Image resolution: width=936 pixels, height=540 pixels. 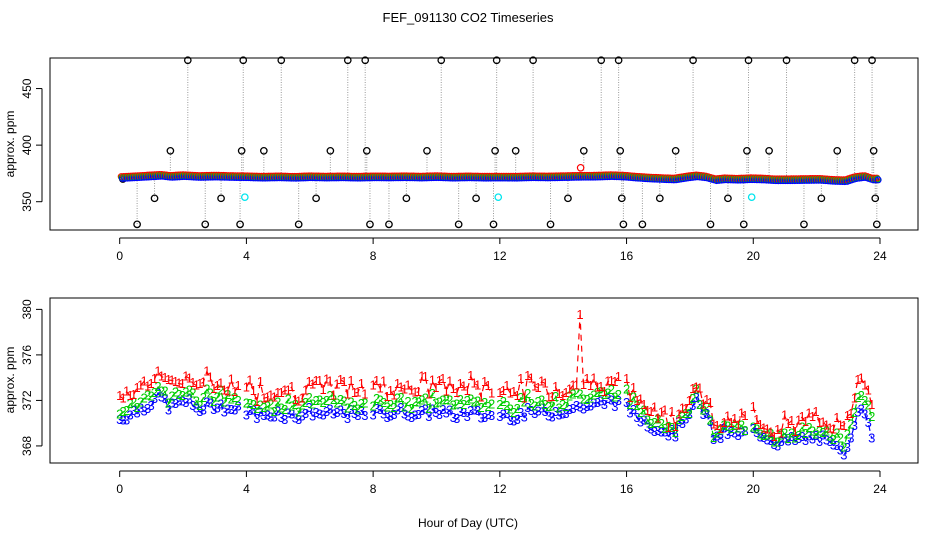 I want to click on top-y-tick-label: 400, so click(x=27, y=145).